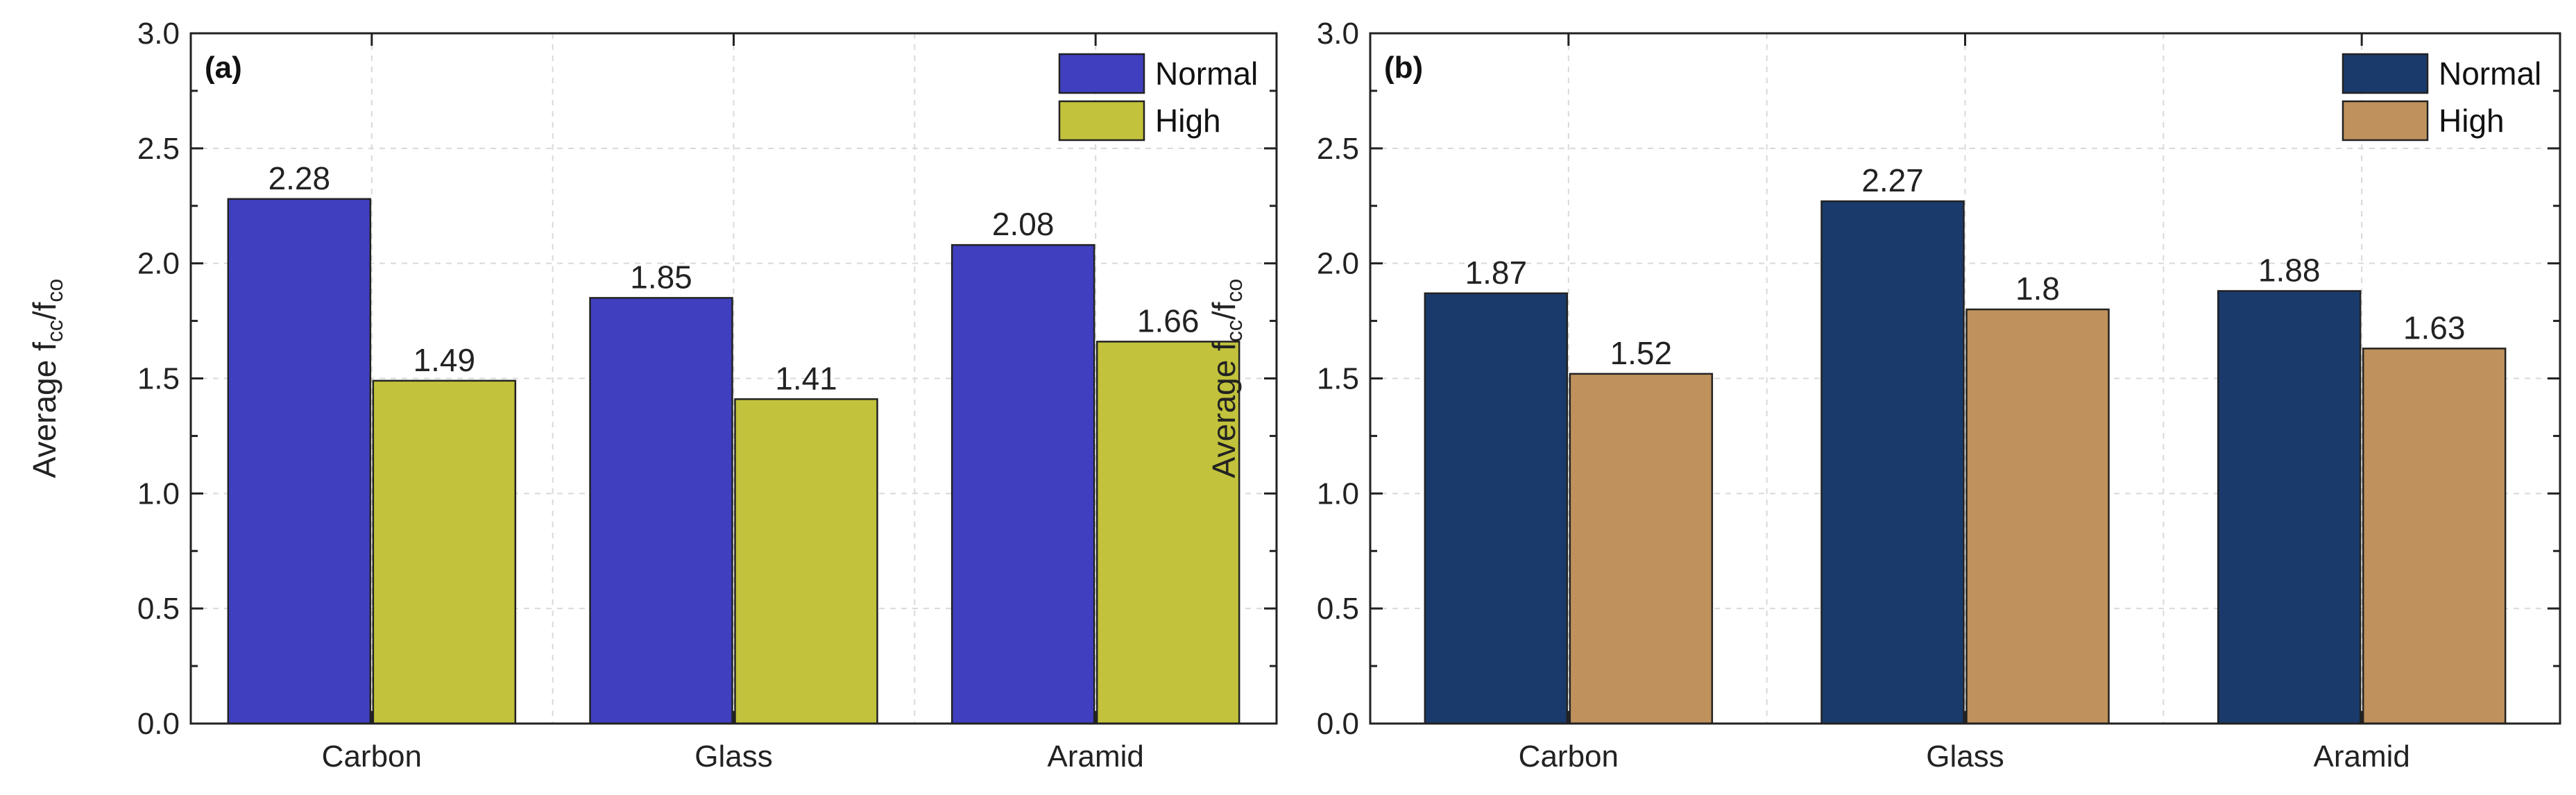 This screenshot has width=2576, height=795. I want to click on data-label-normal-aramid: 1.88, so click(2289, 270).